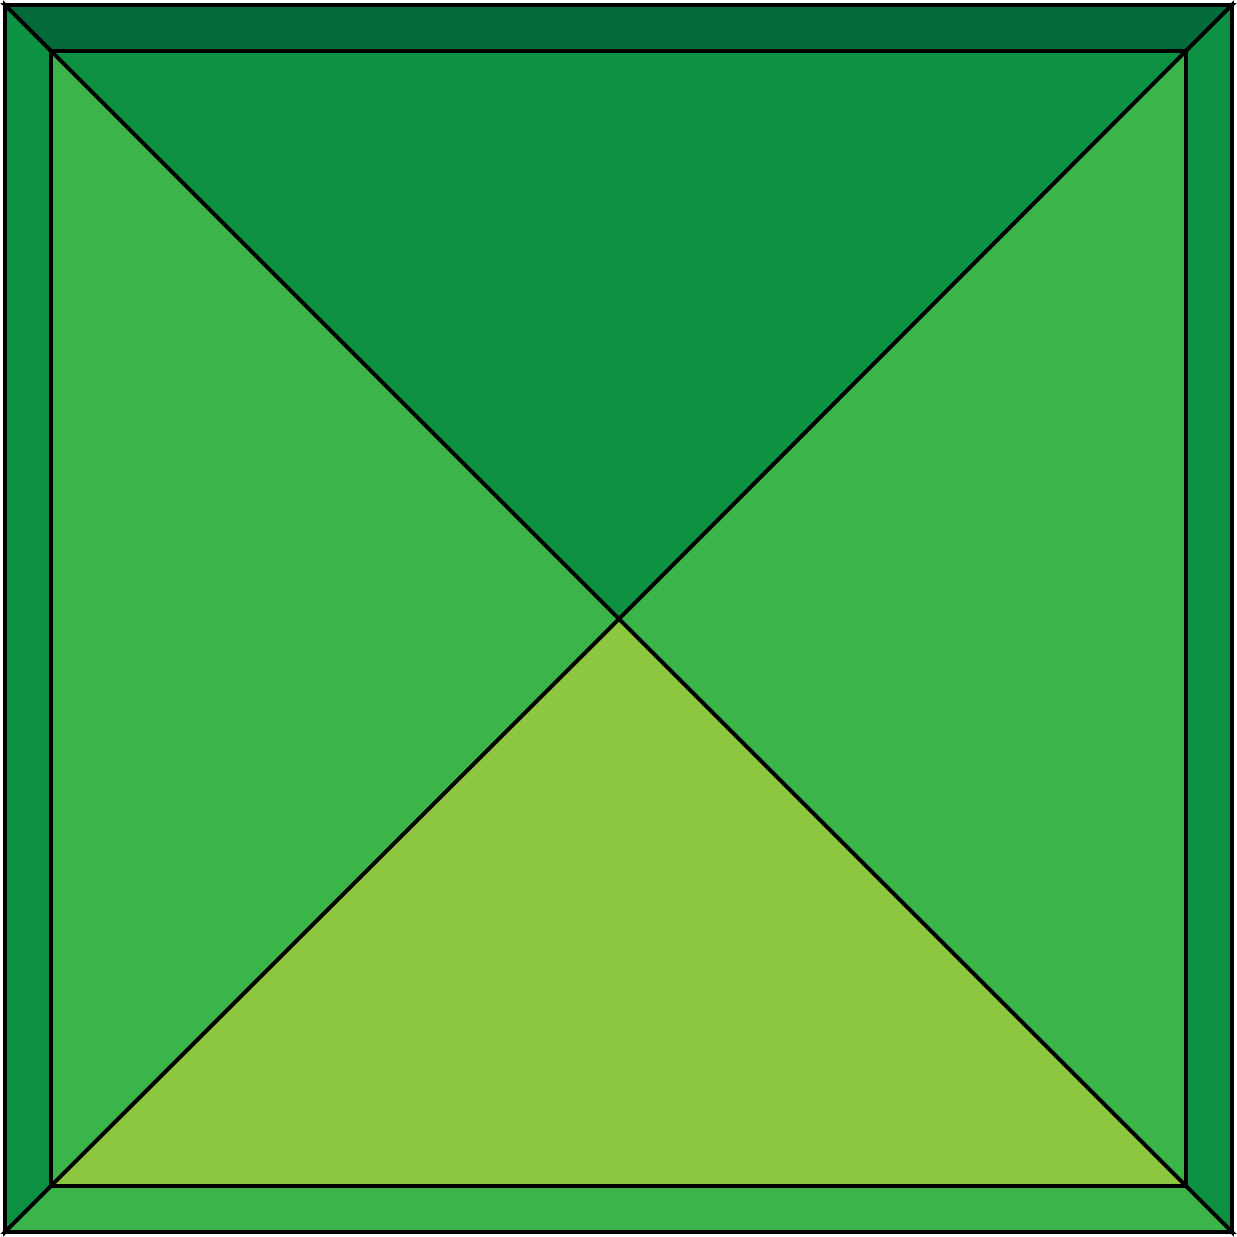 The height and width of the screenshot is (1237, 1237). What do you see at coordinates (27, 618) in the screenshot?
I see `frame-left-bevel` at bounding box center [27, 618].